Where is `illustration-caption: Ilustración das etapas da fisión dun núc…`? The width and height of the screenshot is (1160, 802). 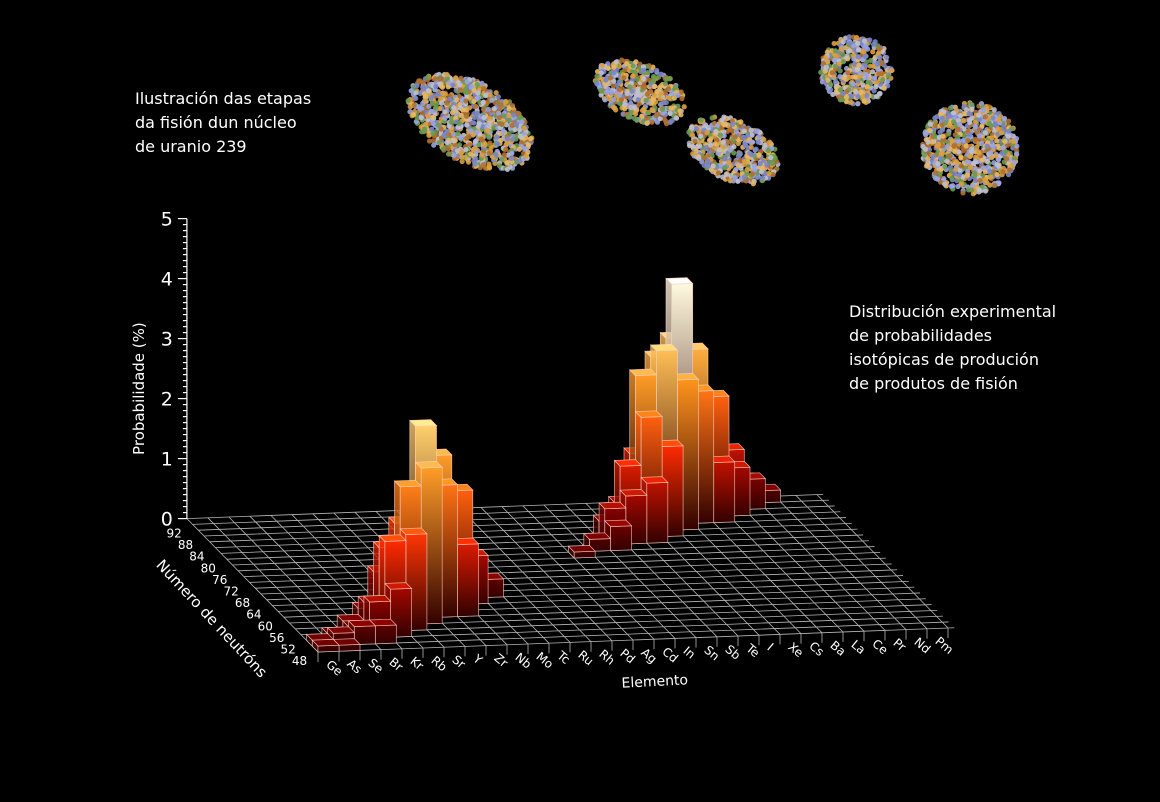
illustration-caption: Ilustración das etapas da fisión dun núc… is located at coordinates (223, 123).